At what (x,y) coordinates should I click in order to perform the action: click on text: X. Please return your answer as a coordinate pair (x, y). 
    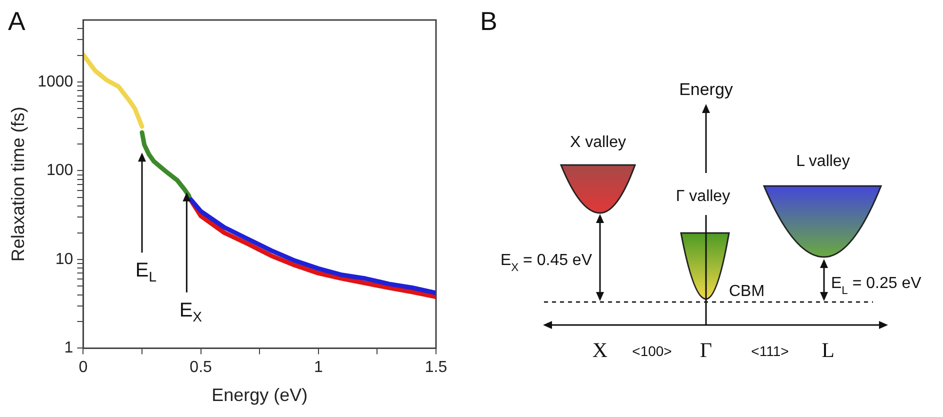
    Looking at the image, I should click on (600, 350).